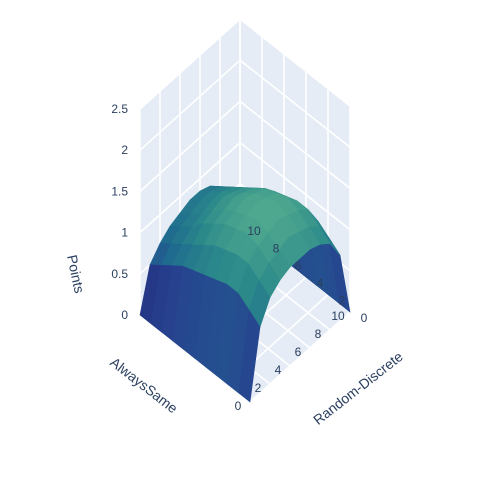 The height and width of the screenshot is (500, 500). I want to click on x-tick-label: 2, so click(258, 388).